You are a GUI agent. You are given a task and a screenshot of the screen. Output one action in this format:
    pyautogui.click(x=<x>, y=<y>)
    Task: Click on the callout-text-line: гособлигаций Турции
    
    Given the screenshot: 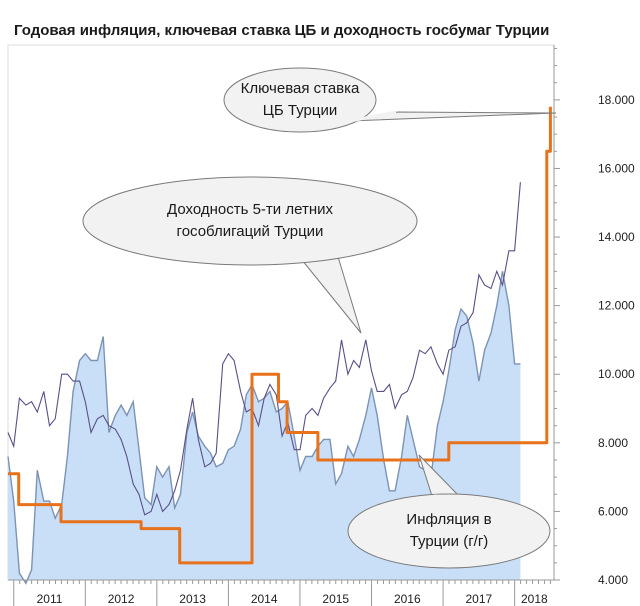 What is the action you would take?
    pyautogui.click(x=250, y=231)
    